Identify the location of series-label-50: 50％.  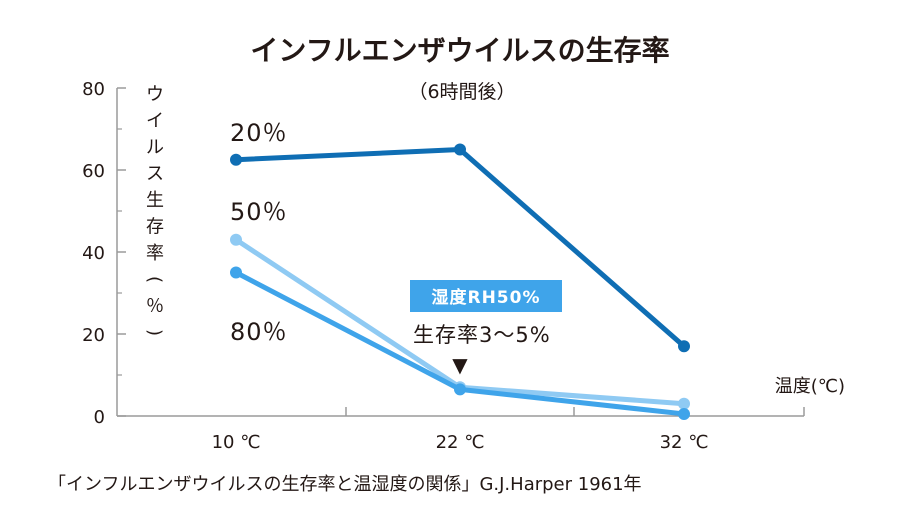
(259, 212).